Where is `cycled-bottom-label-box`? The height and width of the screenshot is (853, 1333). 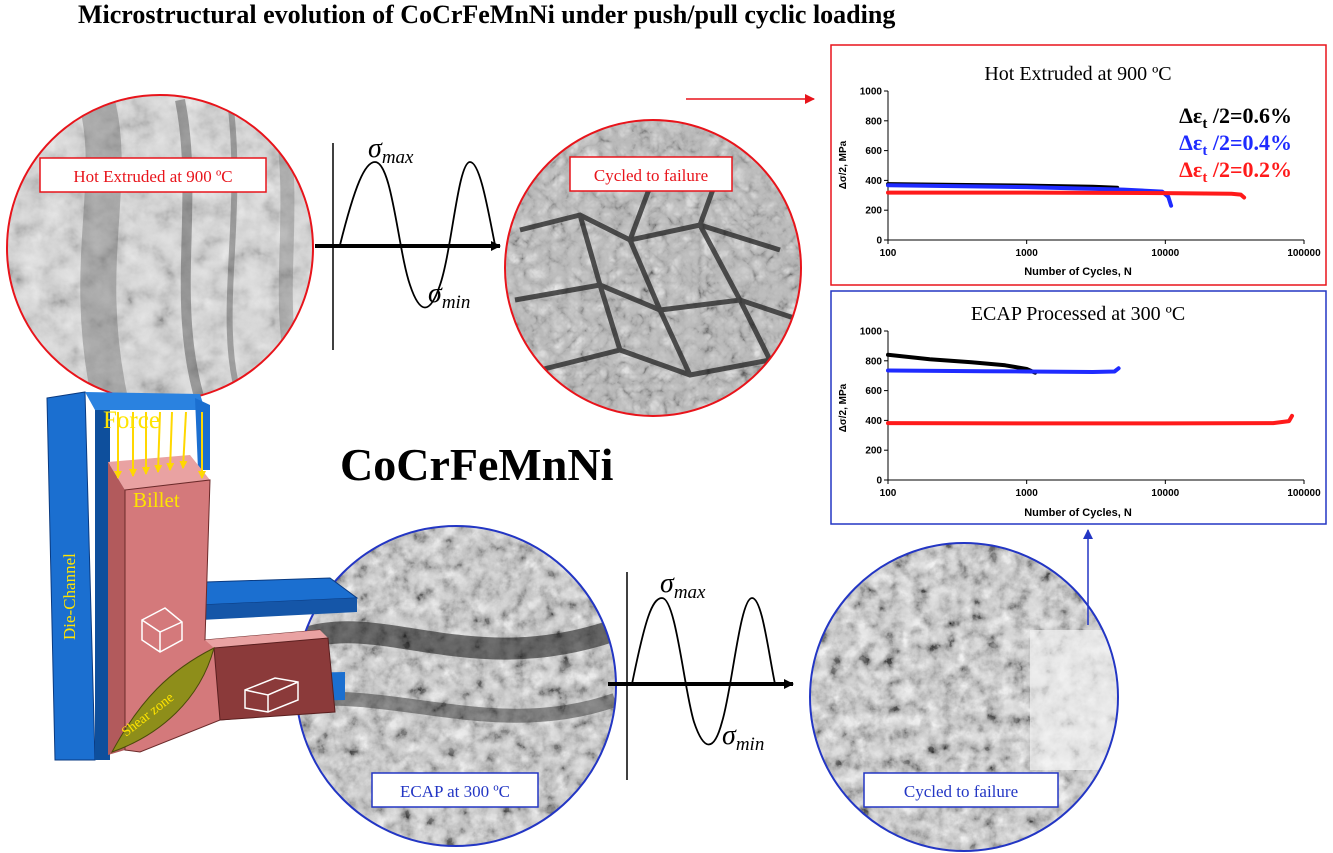
cycled-bottom-label-box is located at coordinates (961, 790).